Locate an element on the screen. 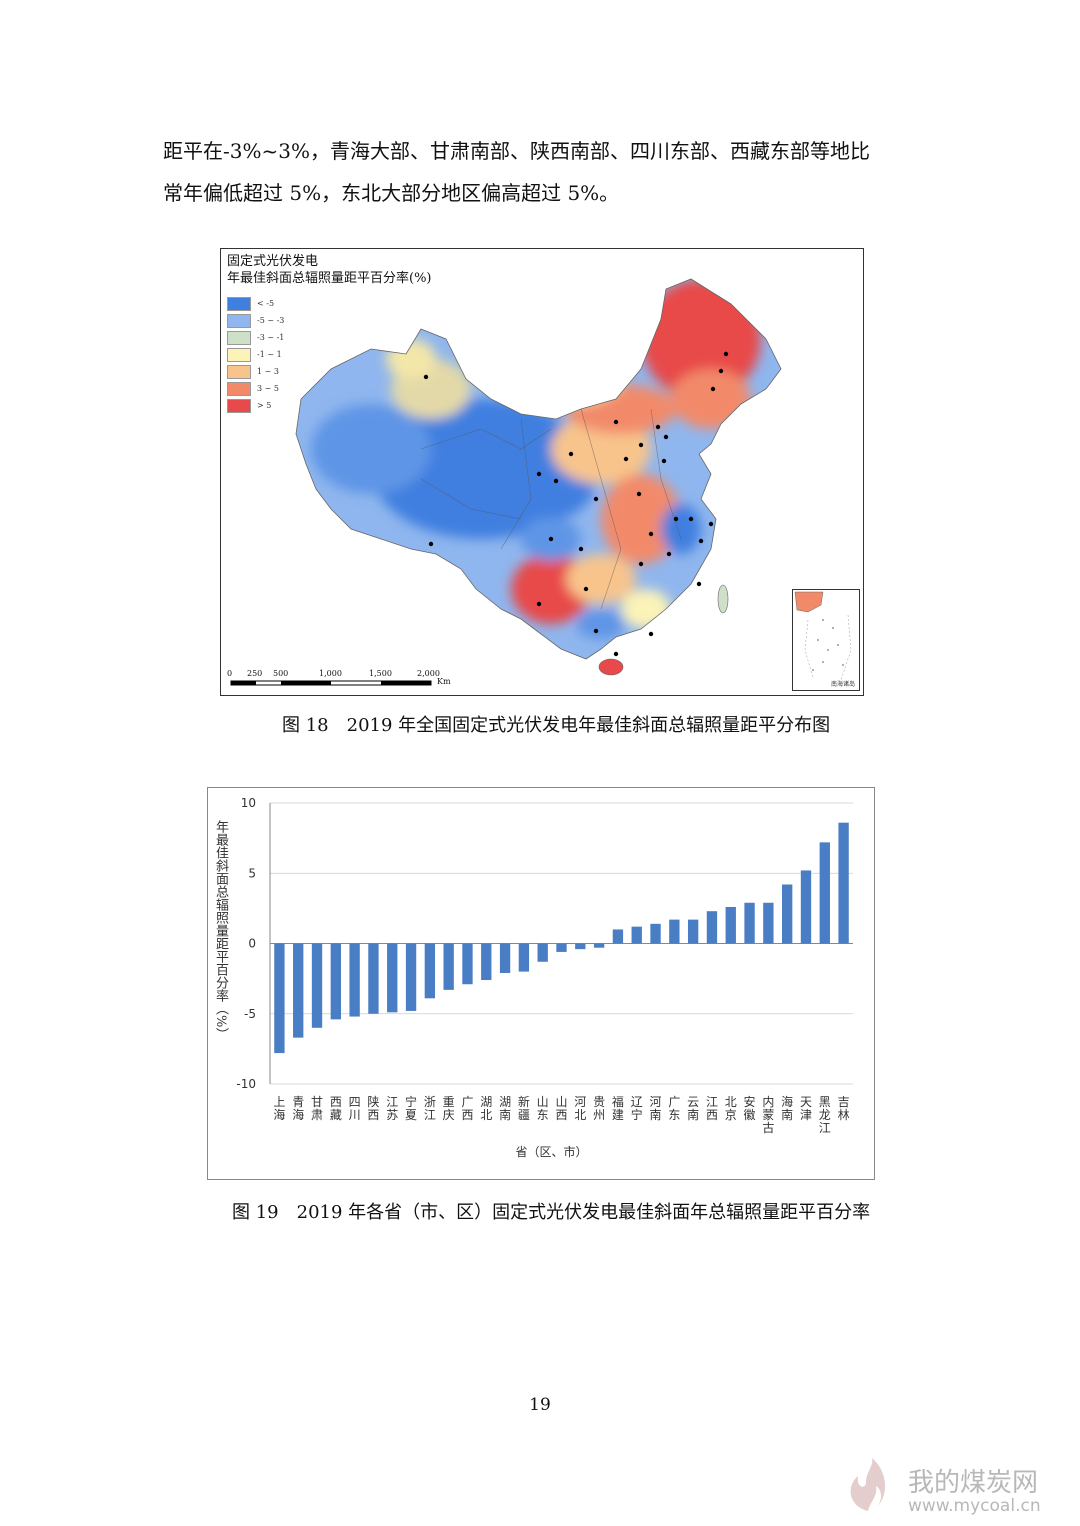 The width and height of the screenshot is (1080, 1526). legend-item: > 5 is located at coordinates (255, 405).